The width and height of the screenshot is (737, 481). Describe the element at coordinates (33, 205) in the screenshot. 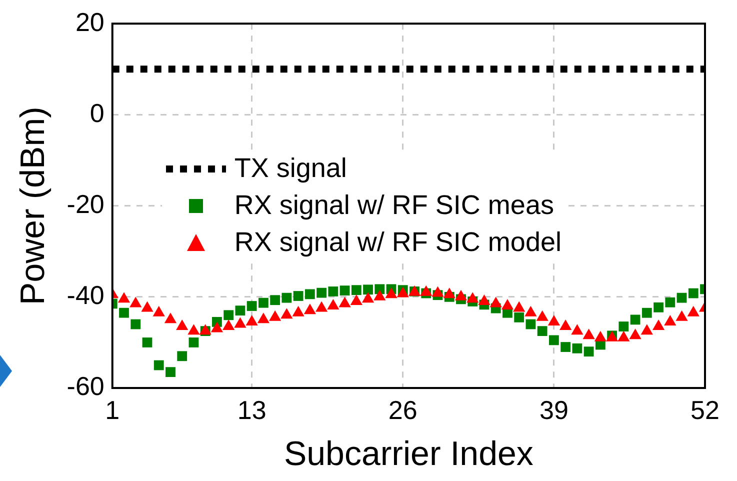

I see `y-axis-title: Power (dBm)` at that location.